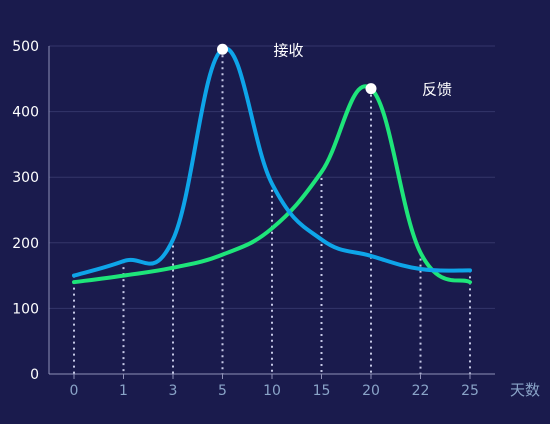 The image size is (550, 424). What do you see at coordinates (289, 50) in the screenshot?
I see `peak-label: 接收` at bounding box center [289, 50].